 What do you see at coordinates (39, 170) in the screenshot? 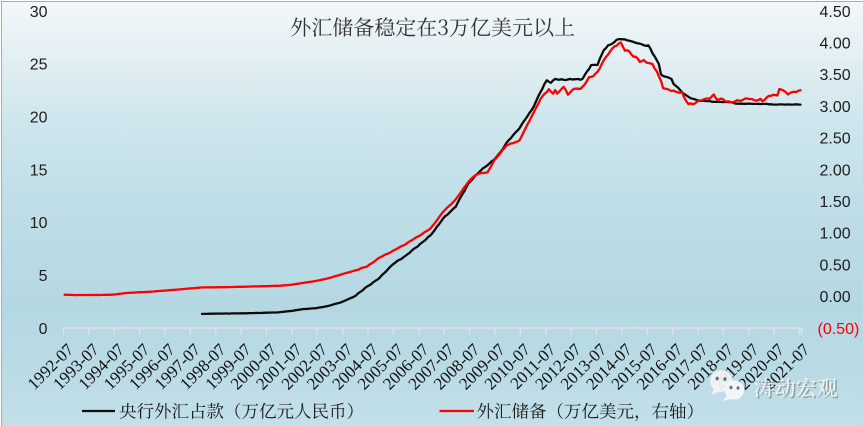
I see `svg-text: 15` at bounding box center [39, 170].